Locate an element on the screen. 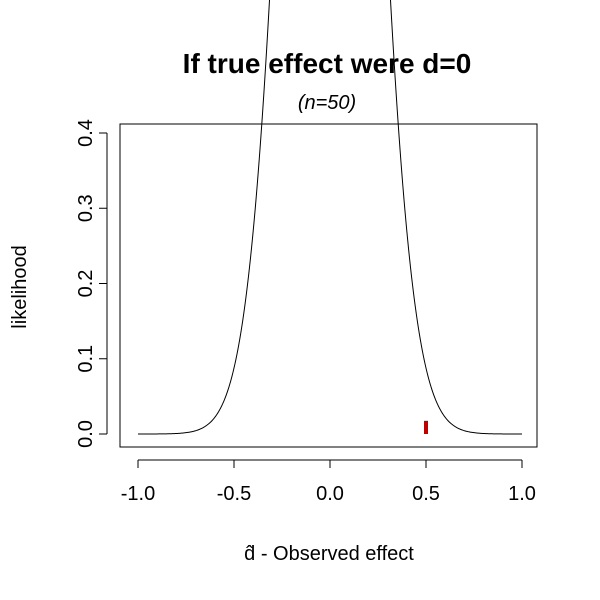 The image size is (600, 600). x-axis-label: d̂ - Observed effect is located at coordinates (329, 554).